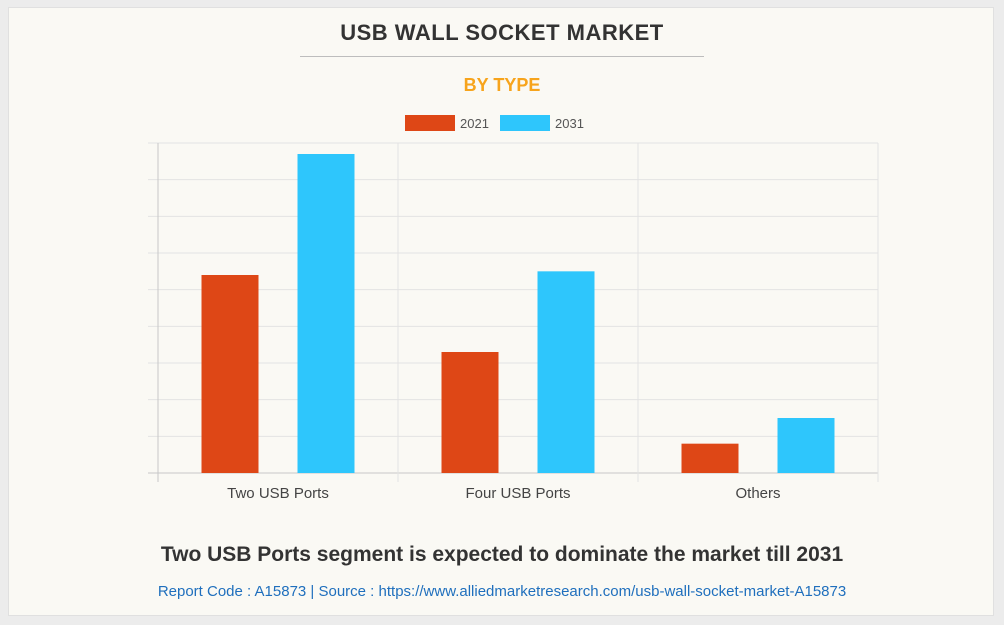 The image size is (1004, 625). I want to click on bar-2031-four-usb-ports, so click(566, 372).